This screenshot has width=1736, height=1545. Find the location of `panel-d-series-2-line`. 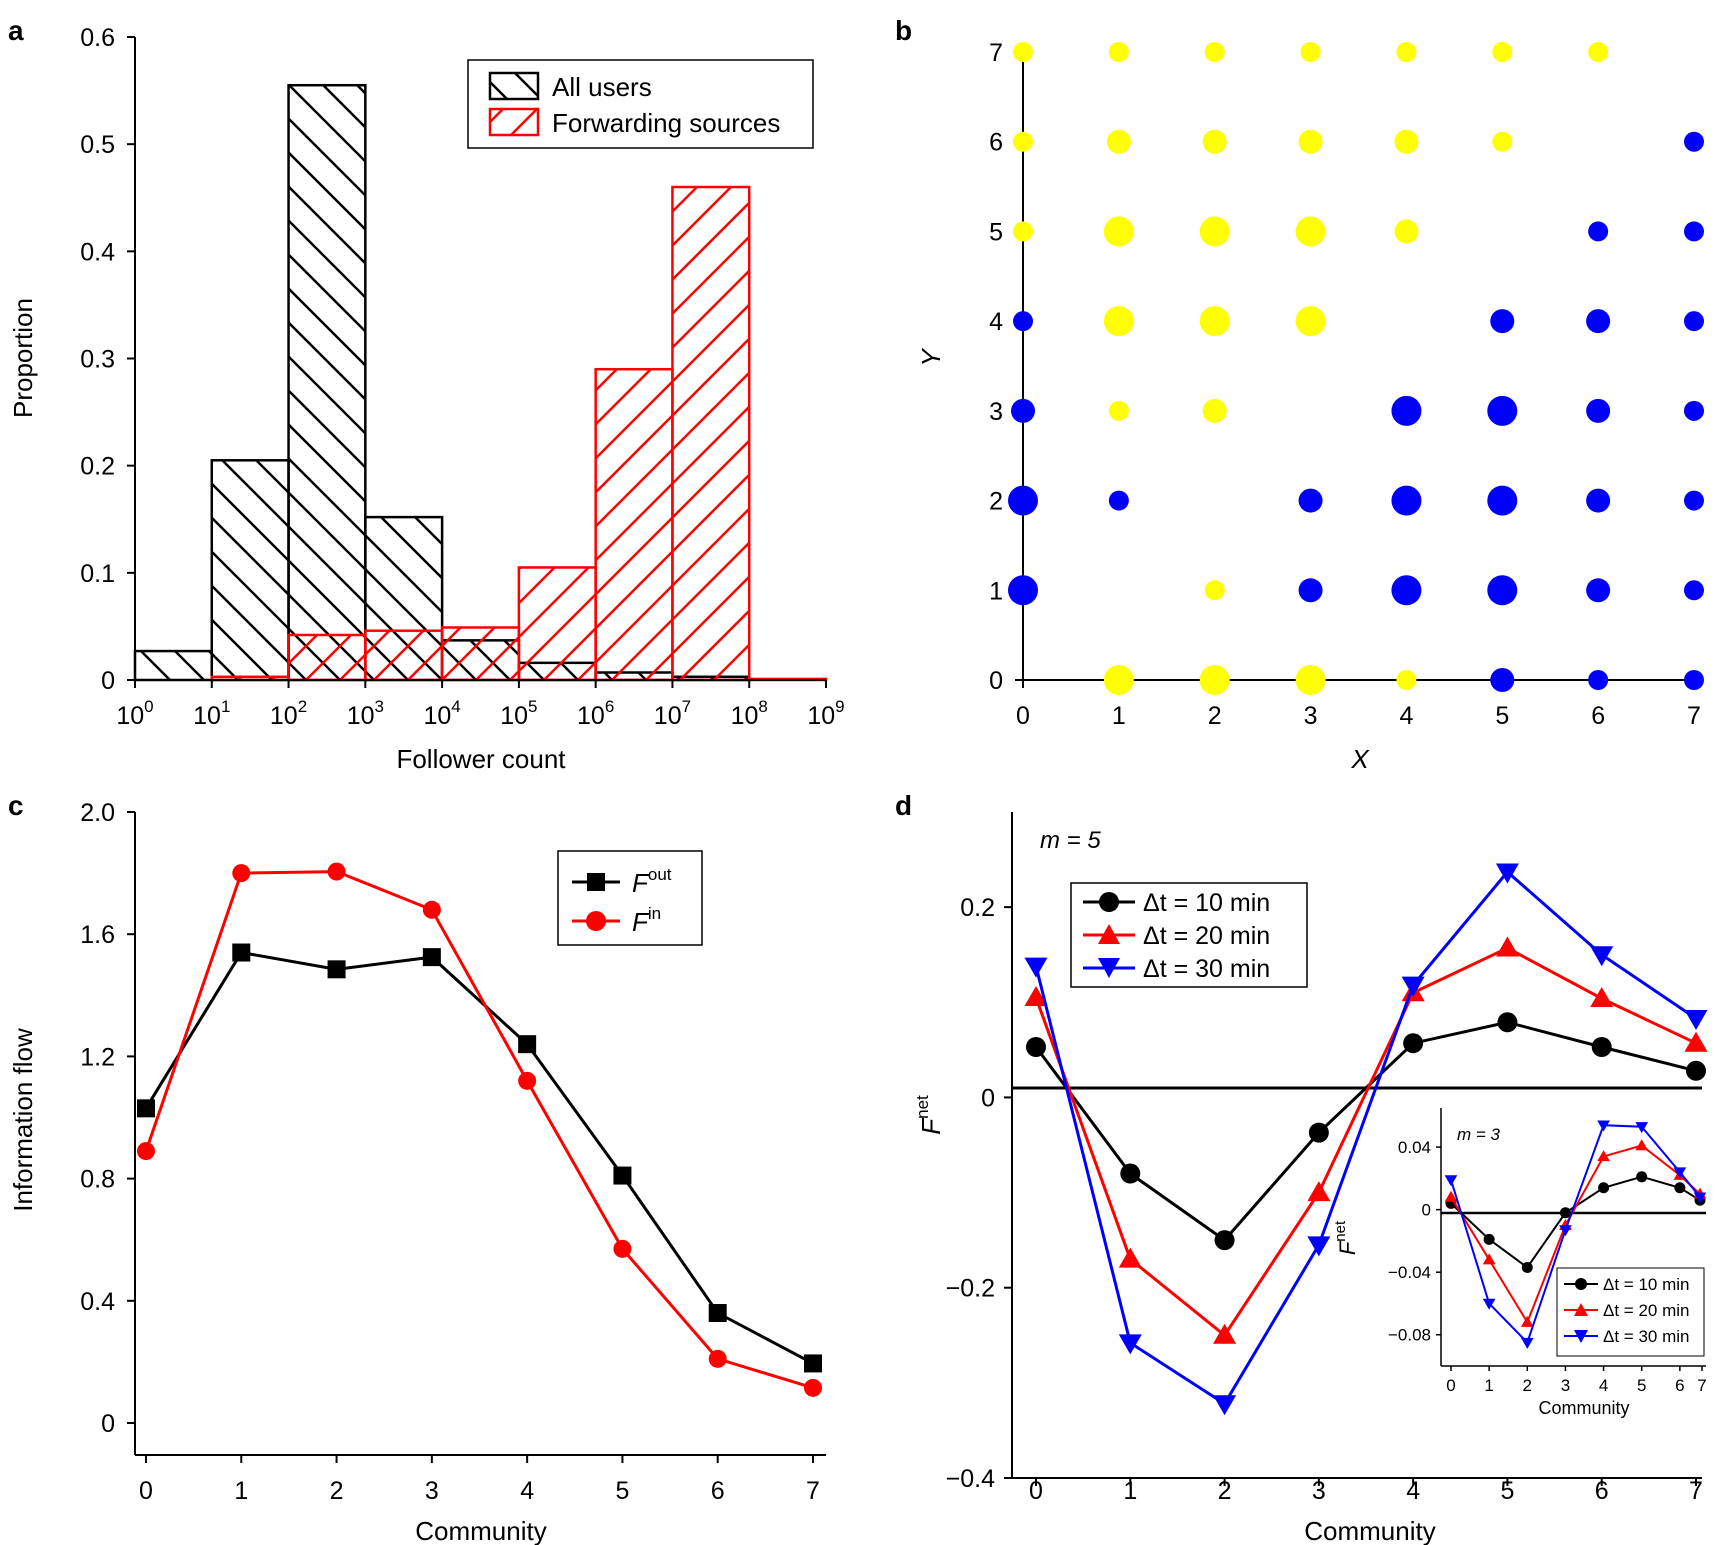

panel-d-series-2-line is located at coordinates (1365, 1137).